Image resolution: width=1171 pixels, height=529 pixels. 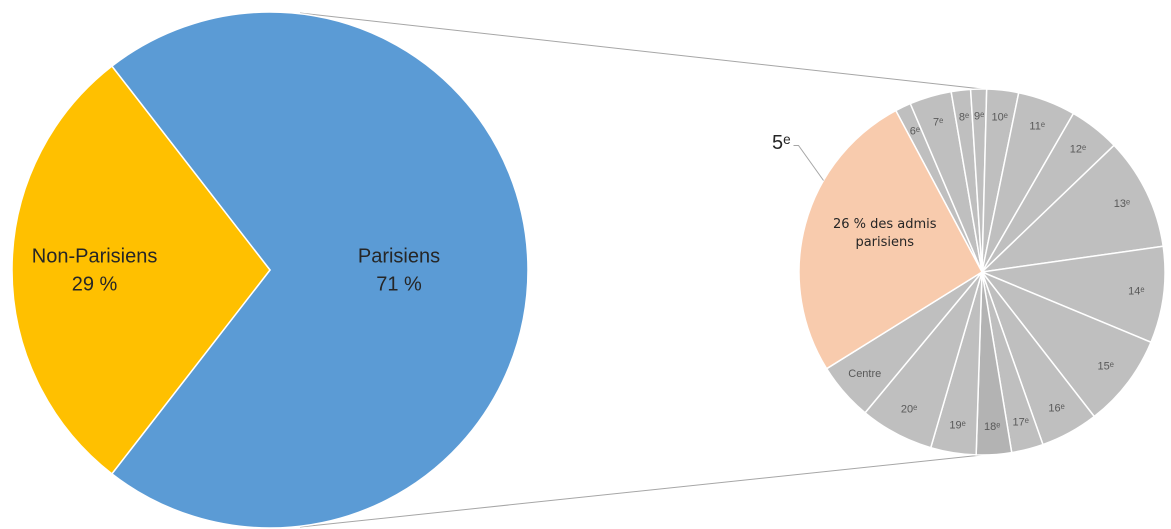 What do you see at coordinates (95, 284) in the screenshot?
I see `value-label: 29 %` at bounding box center [95, 284].